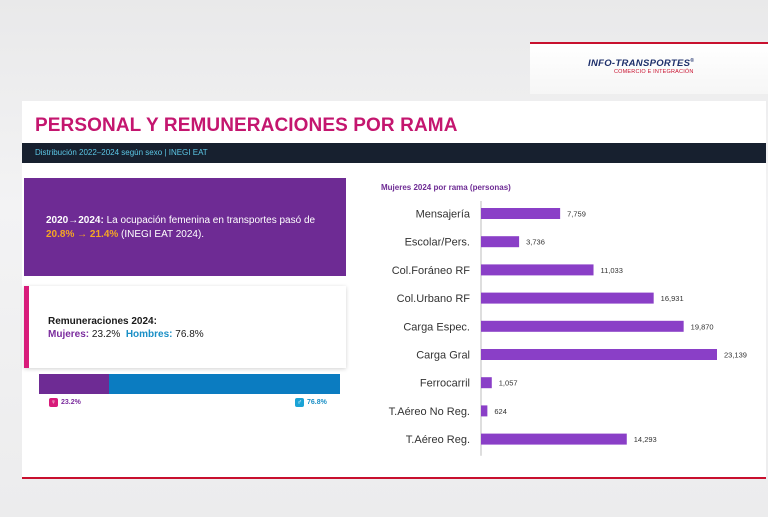 Image resolution: width=768 pixels, height=517 pixels. I want to click on men-share-segment, so click(224, 384).